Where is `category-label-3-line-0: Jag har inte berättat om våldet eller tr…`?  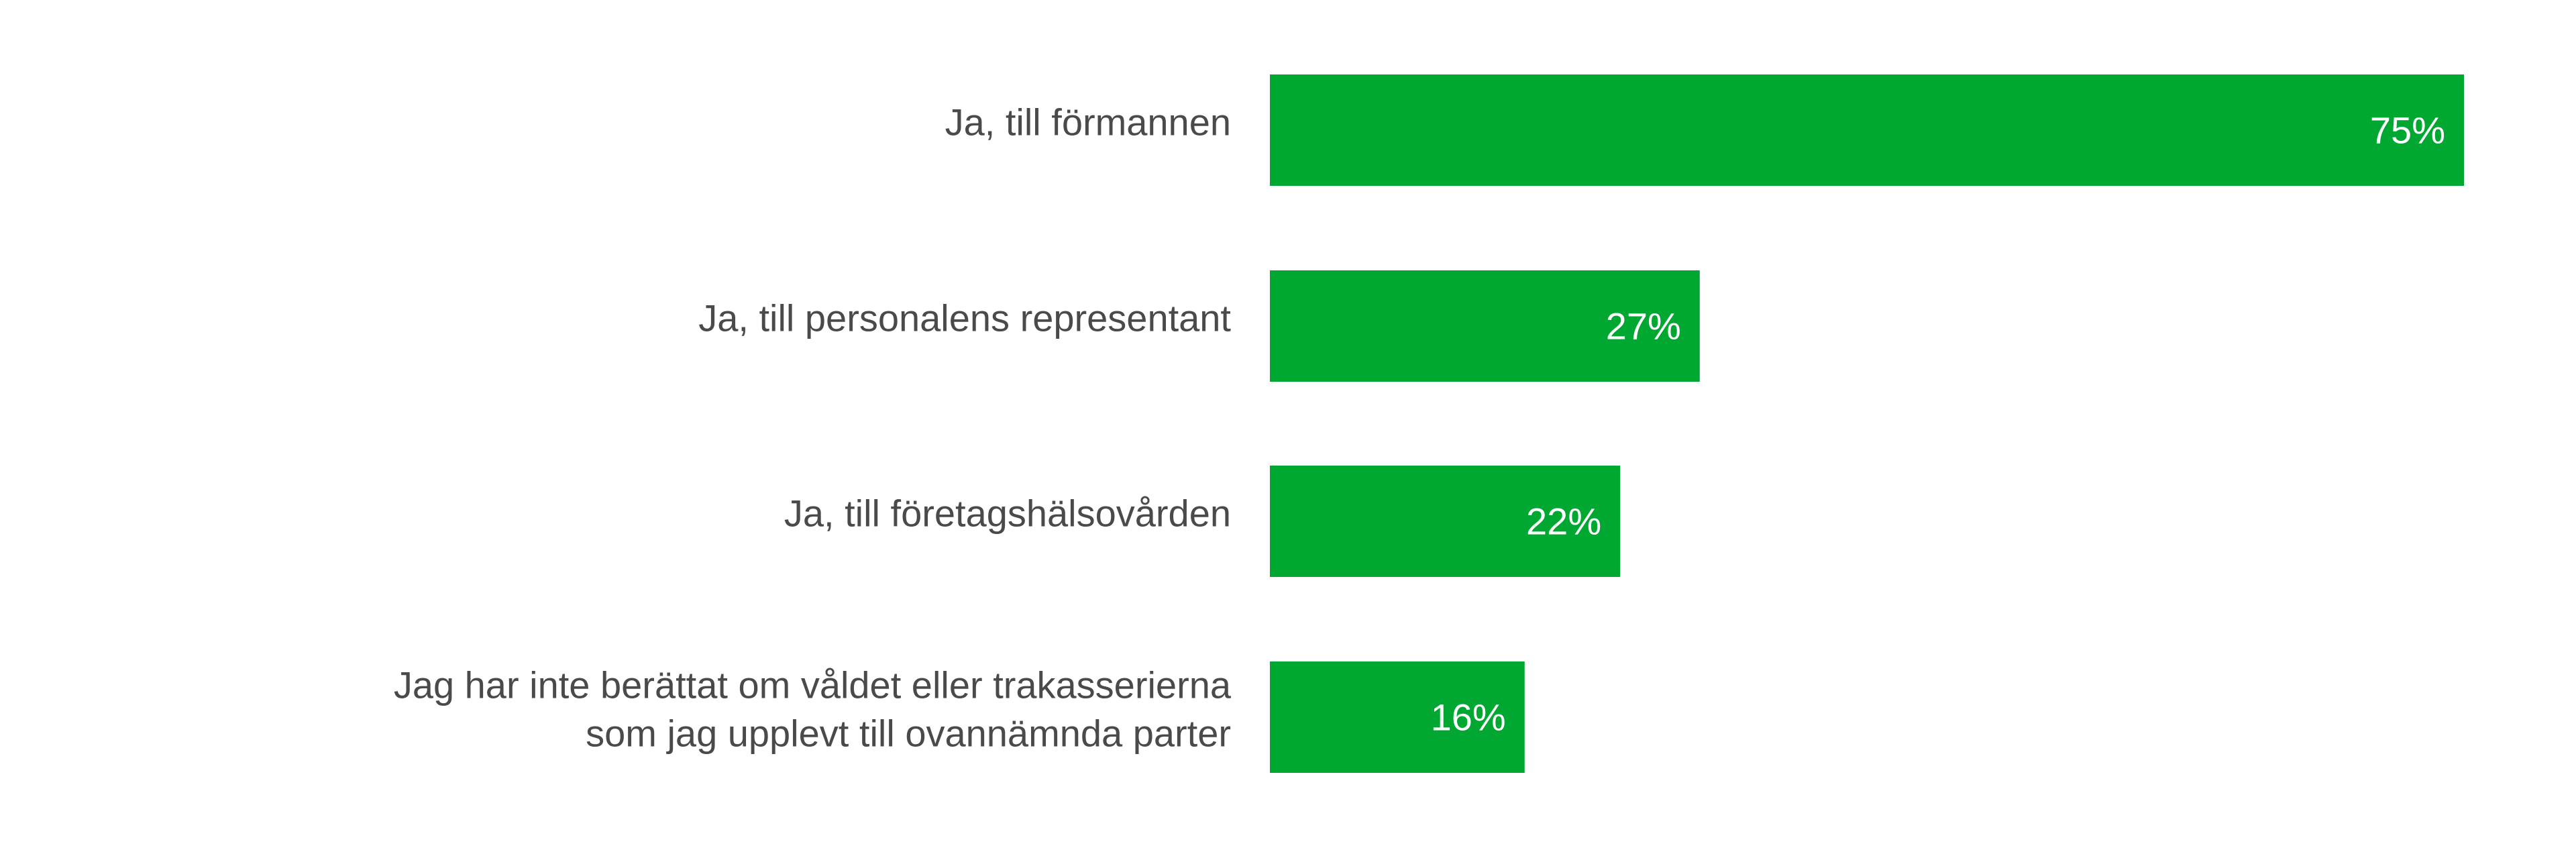 category-label-3-line-0: Jag har inte berättat om våldet eller tr… is located at coordinates (813, 685).